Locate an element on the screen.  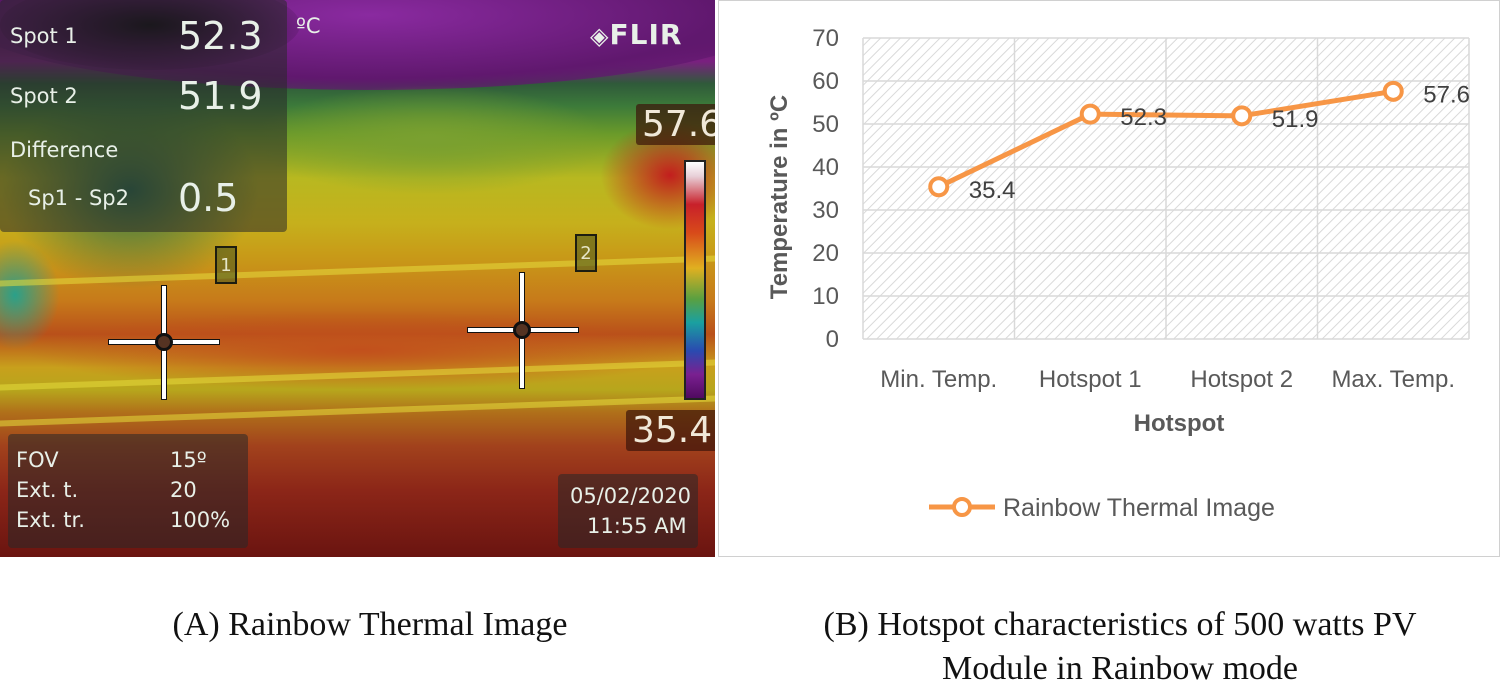
spot1-value: 52.3 is located at coordinates (220, 36).